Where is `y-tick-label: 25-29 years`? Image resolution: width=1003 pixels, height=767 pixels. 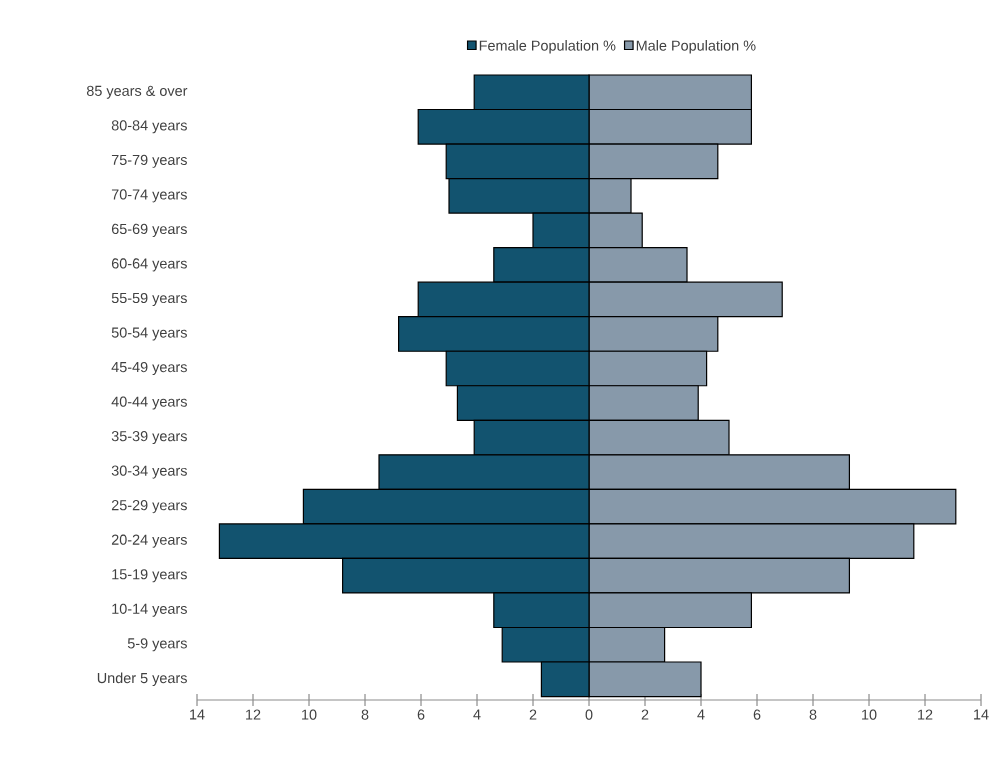 y-tick-label: 25-29 years is located at coordinates (149, 507).